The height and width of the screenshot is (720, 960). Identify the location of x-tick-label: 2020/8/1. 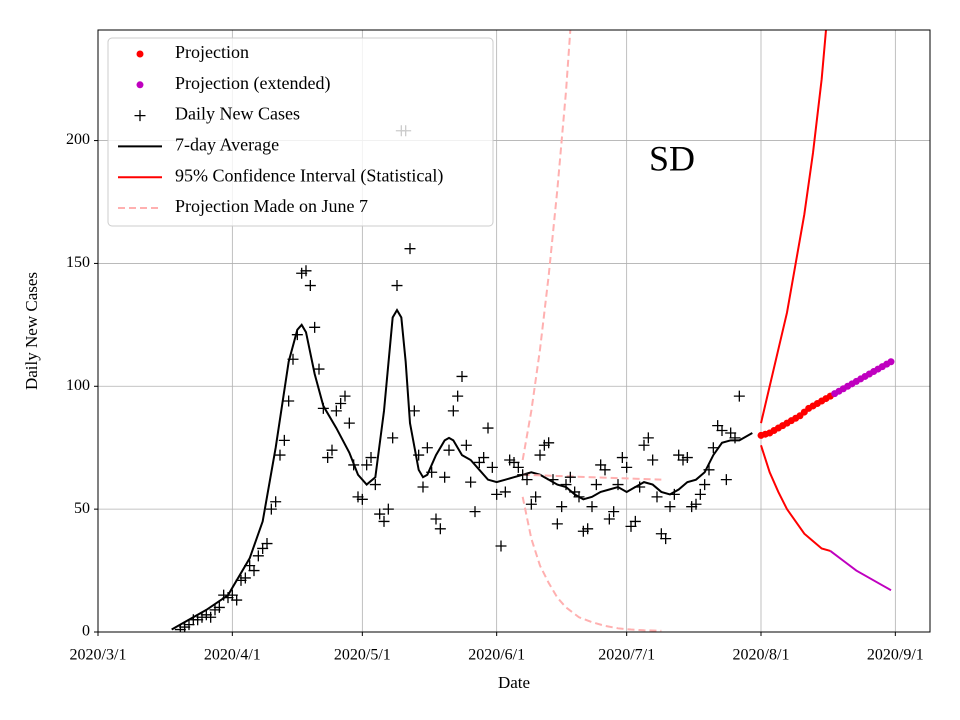
(761, 655).